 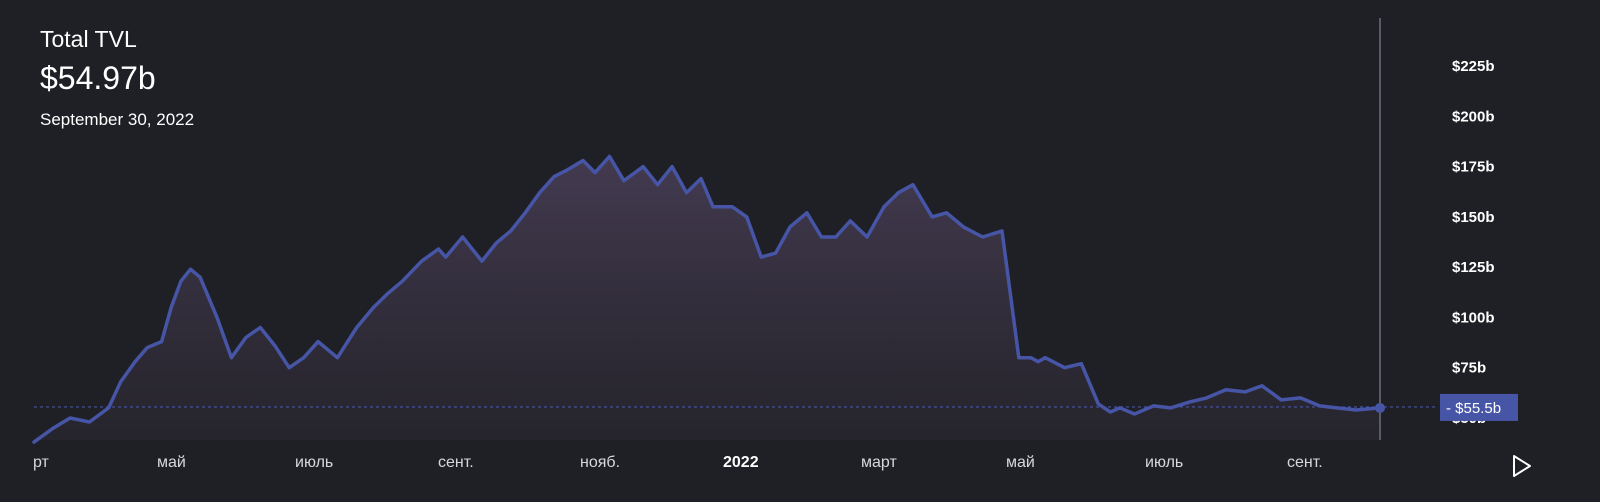 What do you see at coordinates (1473, 167) in the screenshot?
I see `y-tick-label: $175b` at bounding box center [1473, 167].